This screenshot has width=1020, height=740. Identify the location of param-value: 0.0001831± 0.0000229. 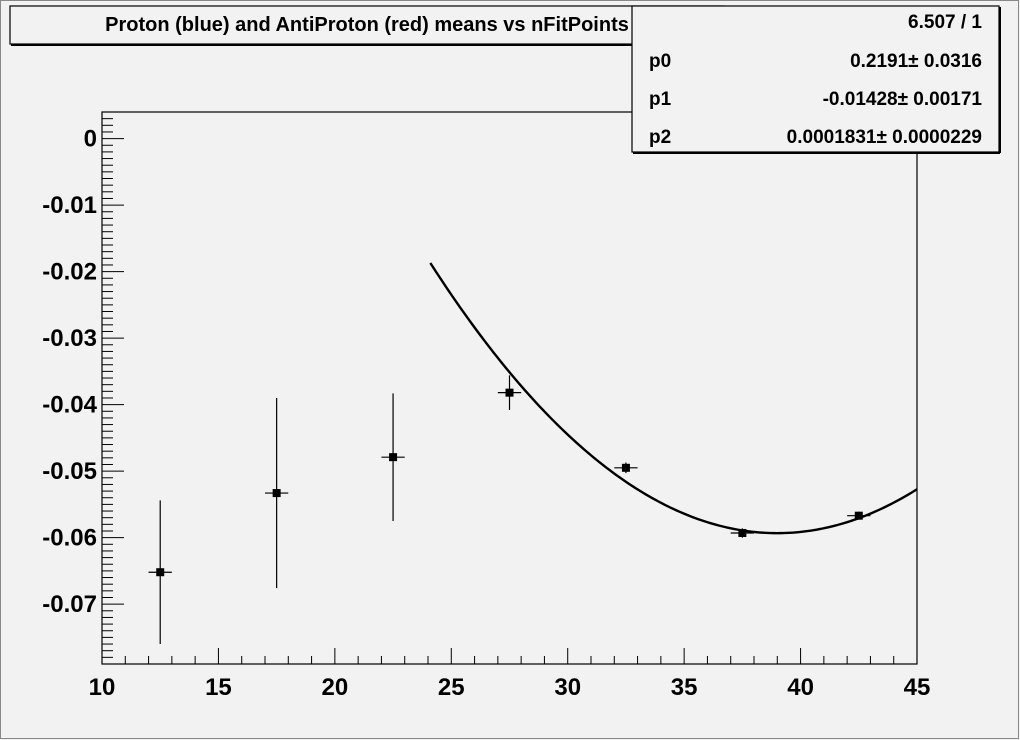
(884, 137).